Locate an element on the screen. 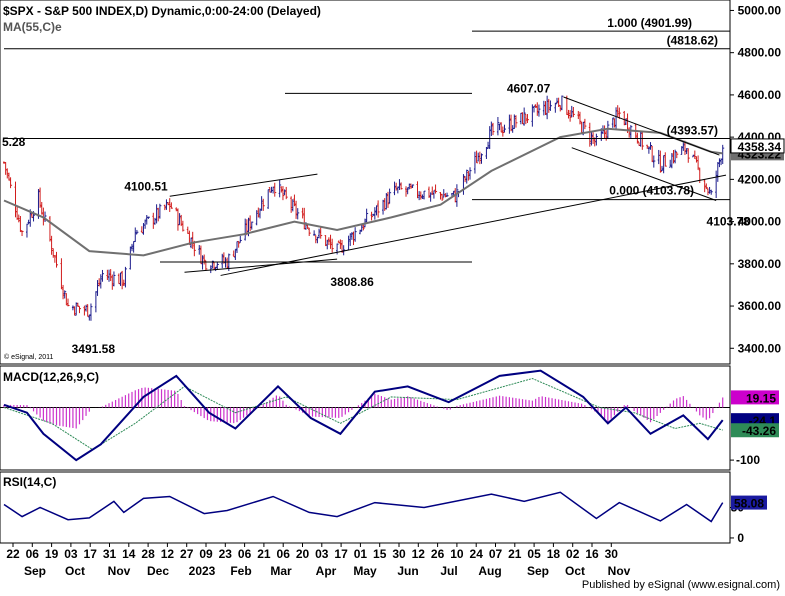  price-axis-label: 4000.00 is located at coordinates (760, 222).